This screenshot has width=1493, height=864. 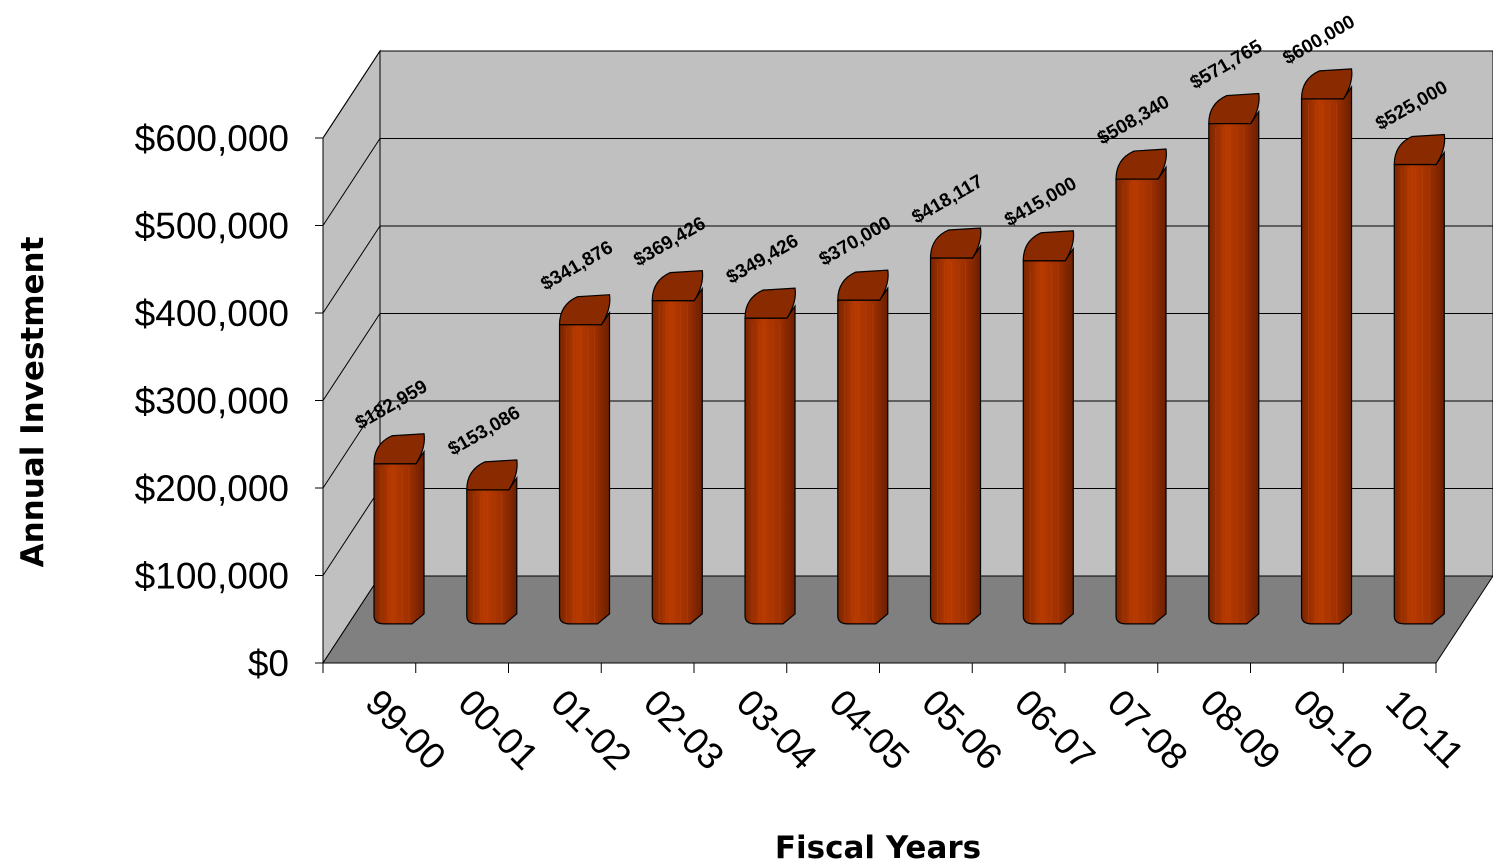 I want to click on x-tick-label: 09-10, so click(x=1333, y=730).